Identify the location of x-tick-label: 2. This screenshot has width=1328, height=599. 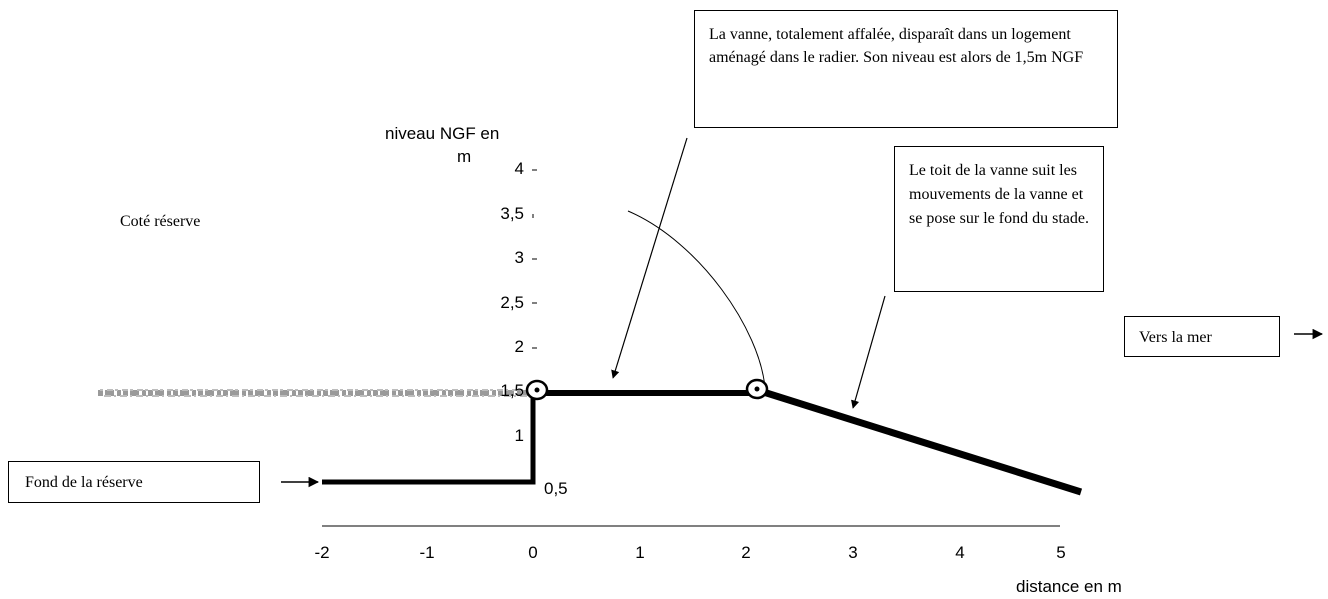
(746, 552).